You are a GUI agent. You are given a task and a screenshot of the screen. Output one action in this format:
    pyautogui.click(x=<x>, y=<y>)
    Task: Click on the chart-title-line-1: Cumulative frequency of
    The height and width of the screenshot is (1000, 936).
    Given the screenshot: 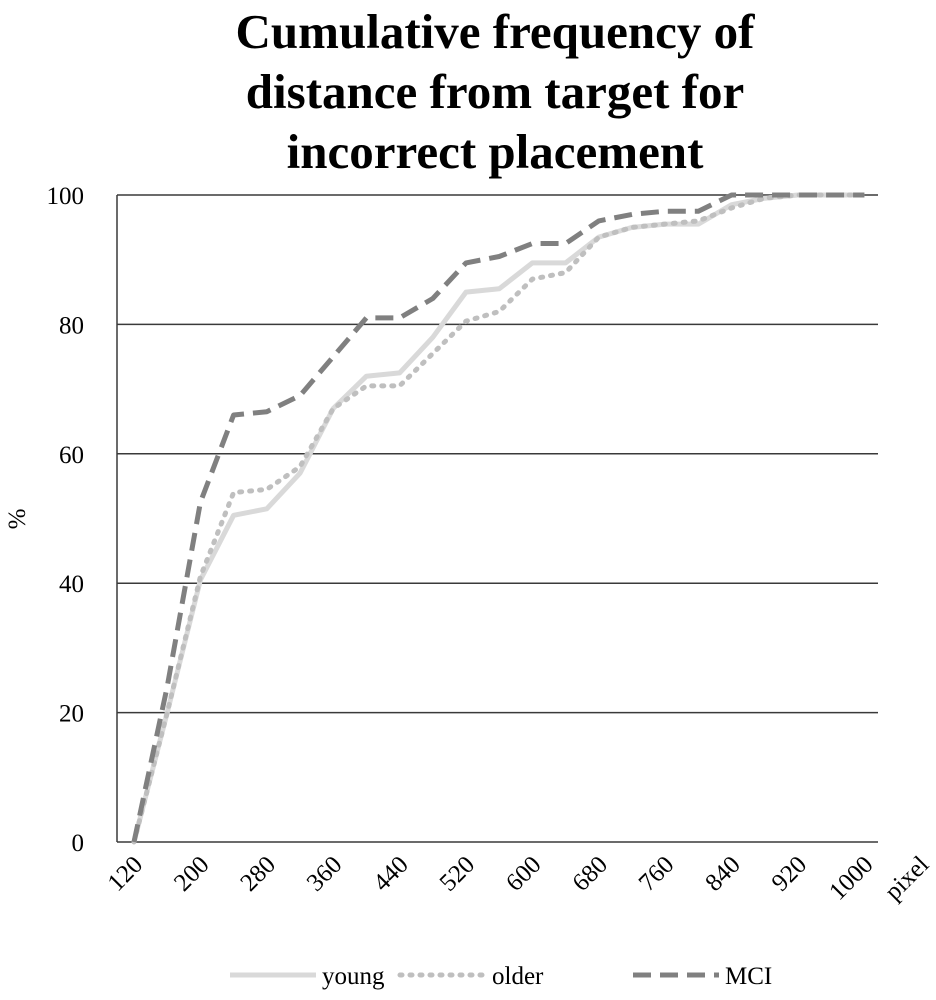 What is the action you would take?
    pyautogui.click(x=495, y=31)
    